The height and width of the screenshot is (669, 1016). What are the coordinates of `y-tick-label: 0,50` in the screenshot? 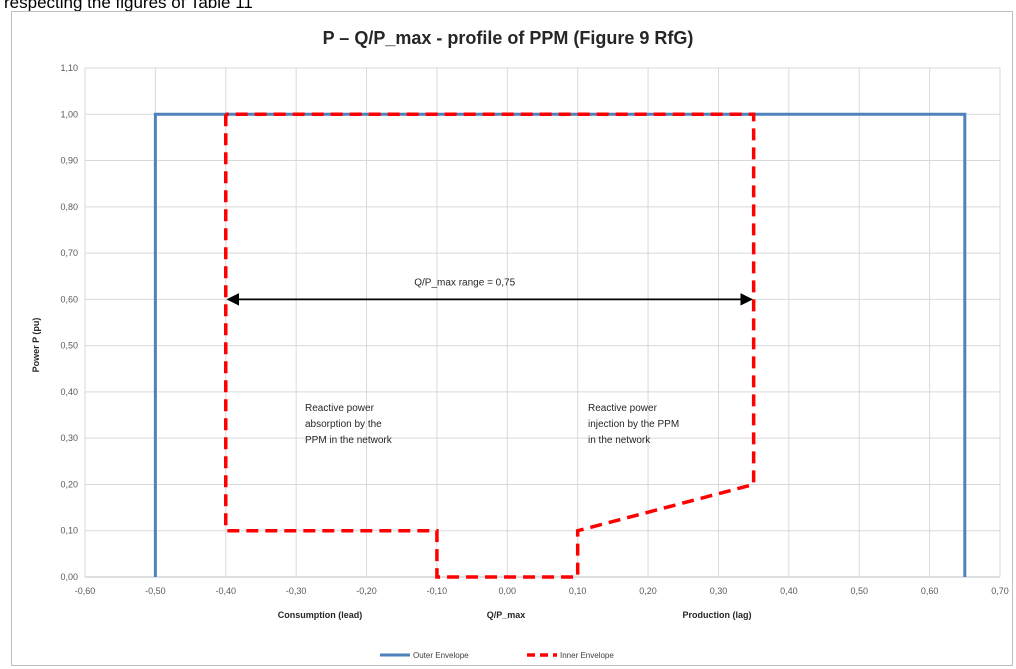 It's located at (69, 346).